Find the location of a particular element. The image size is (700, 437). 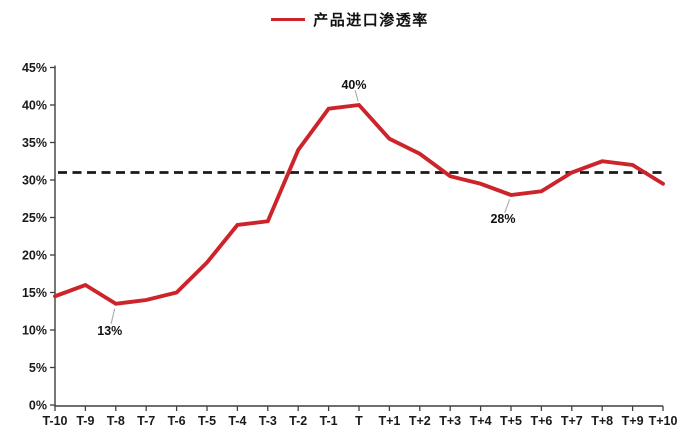

x-tick-label: T is located at coordinates (359, 421).